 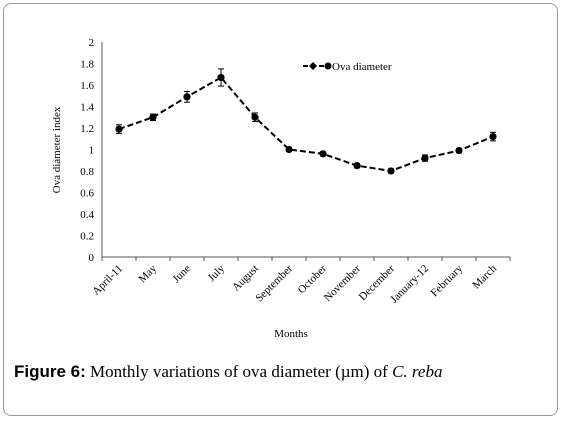 What do you see at coordinates (328, 66) in the screenshot?
I see `legend-circle-marker` at bounding box center [328, 66].